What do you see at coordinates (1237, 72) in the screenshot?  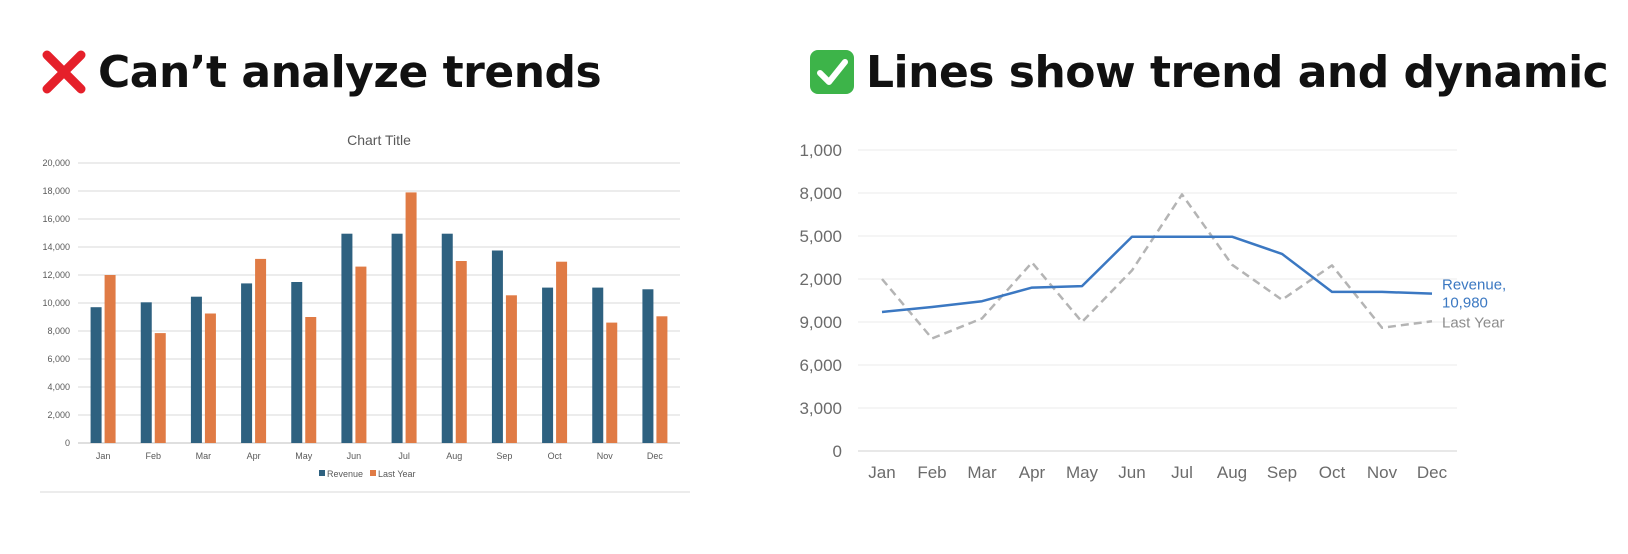 I see `right-panel-heading-text: Lines show trend and dynamic` at bounding box center [1237, 72].